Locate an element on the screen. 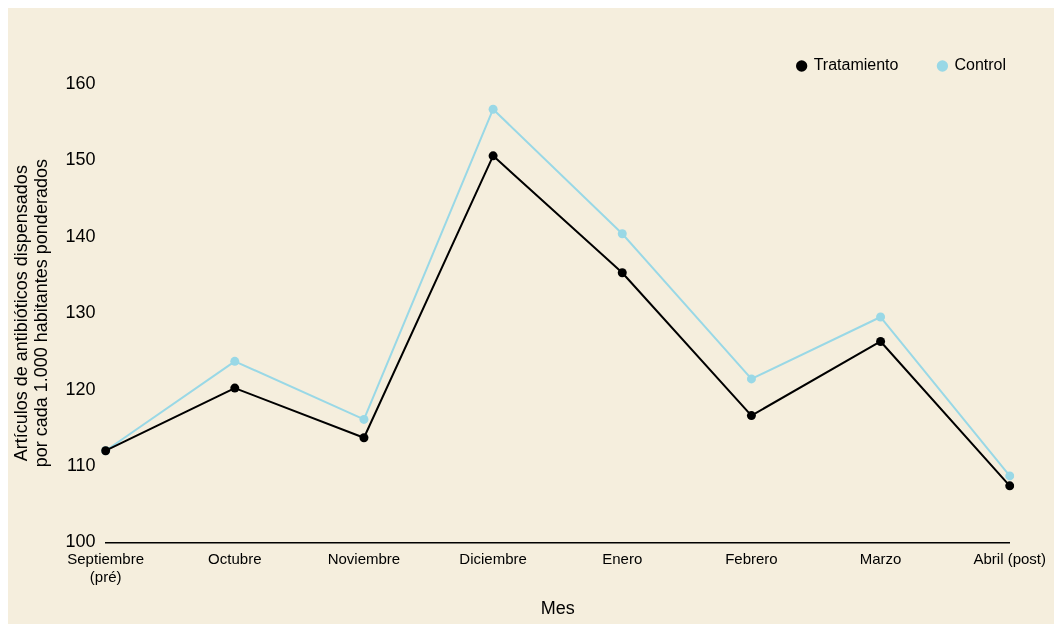 The width and height of the screenshot is (1062, 632). y-tick-label: 160 is located at coordinates (80, 82).